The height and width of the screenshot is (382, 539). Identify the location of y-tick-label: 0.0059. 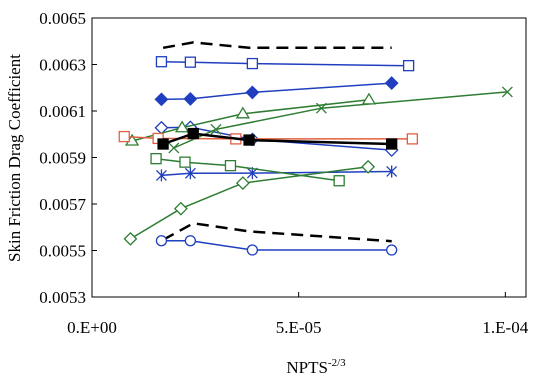
(62, 158).